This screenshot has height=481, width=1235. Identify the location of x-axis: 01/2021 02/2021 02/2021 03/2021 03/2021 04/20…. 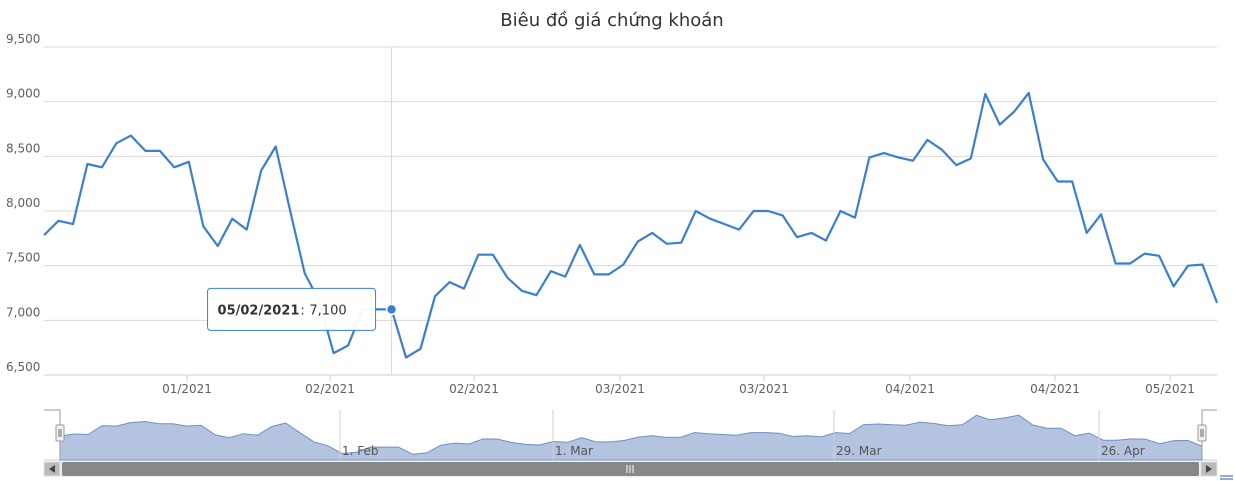
(630, 385).